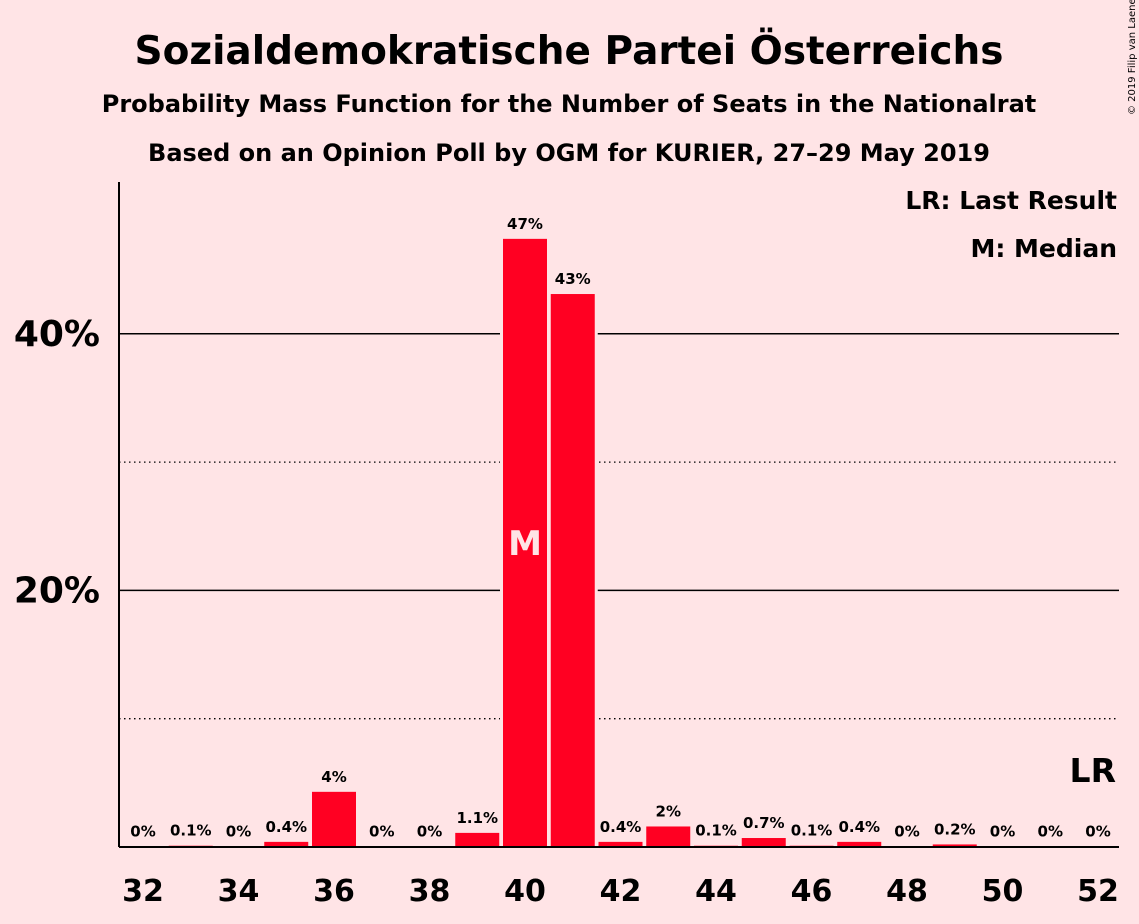  What do you see at coordinates (525, 224) in the screenshot?
I see `bar-value-label: 47%` at bounding box center [525, 224].